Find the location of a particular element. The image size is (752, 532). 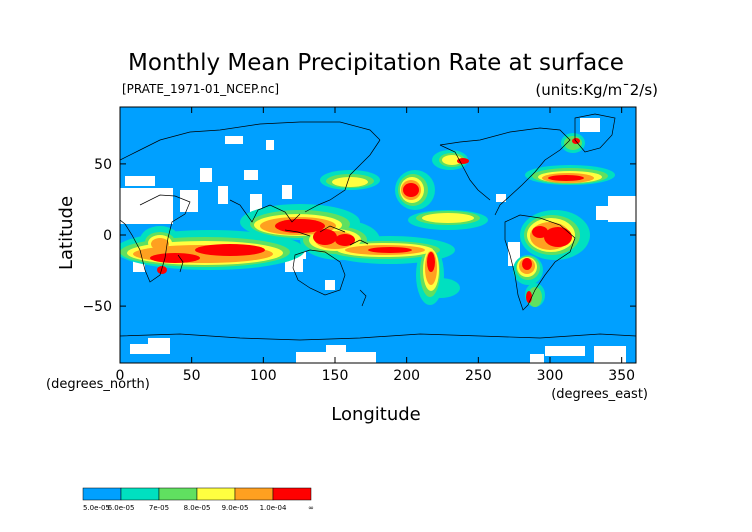

file-label: [PRATE_1971-01_NCEP.nc] is located at coordinates (200, 89).